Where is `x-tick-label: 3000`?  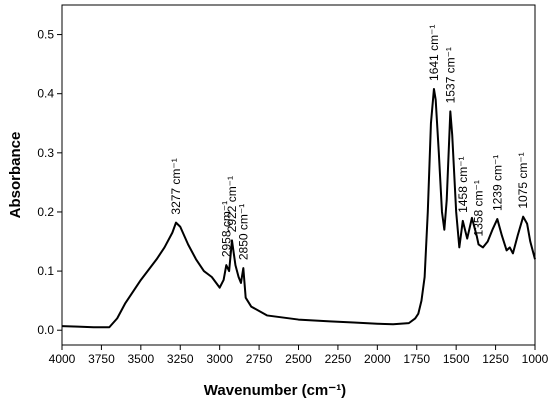
x-tick-label: 3000 is located at coordinates (219, 359).